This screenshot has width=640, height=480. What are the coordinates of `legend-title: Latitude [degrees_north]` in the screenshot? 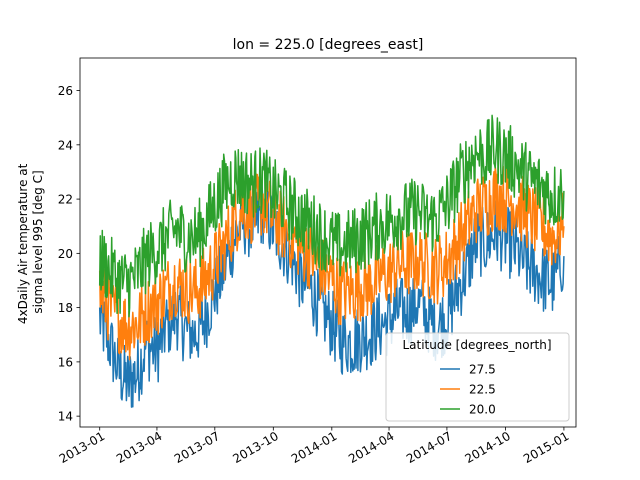 It's located at (476, 345).